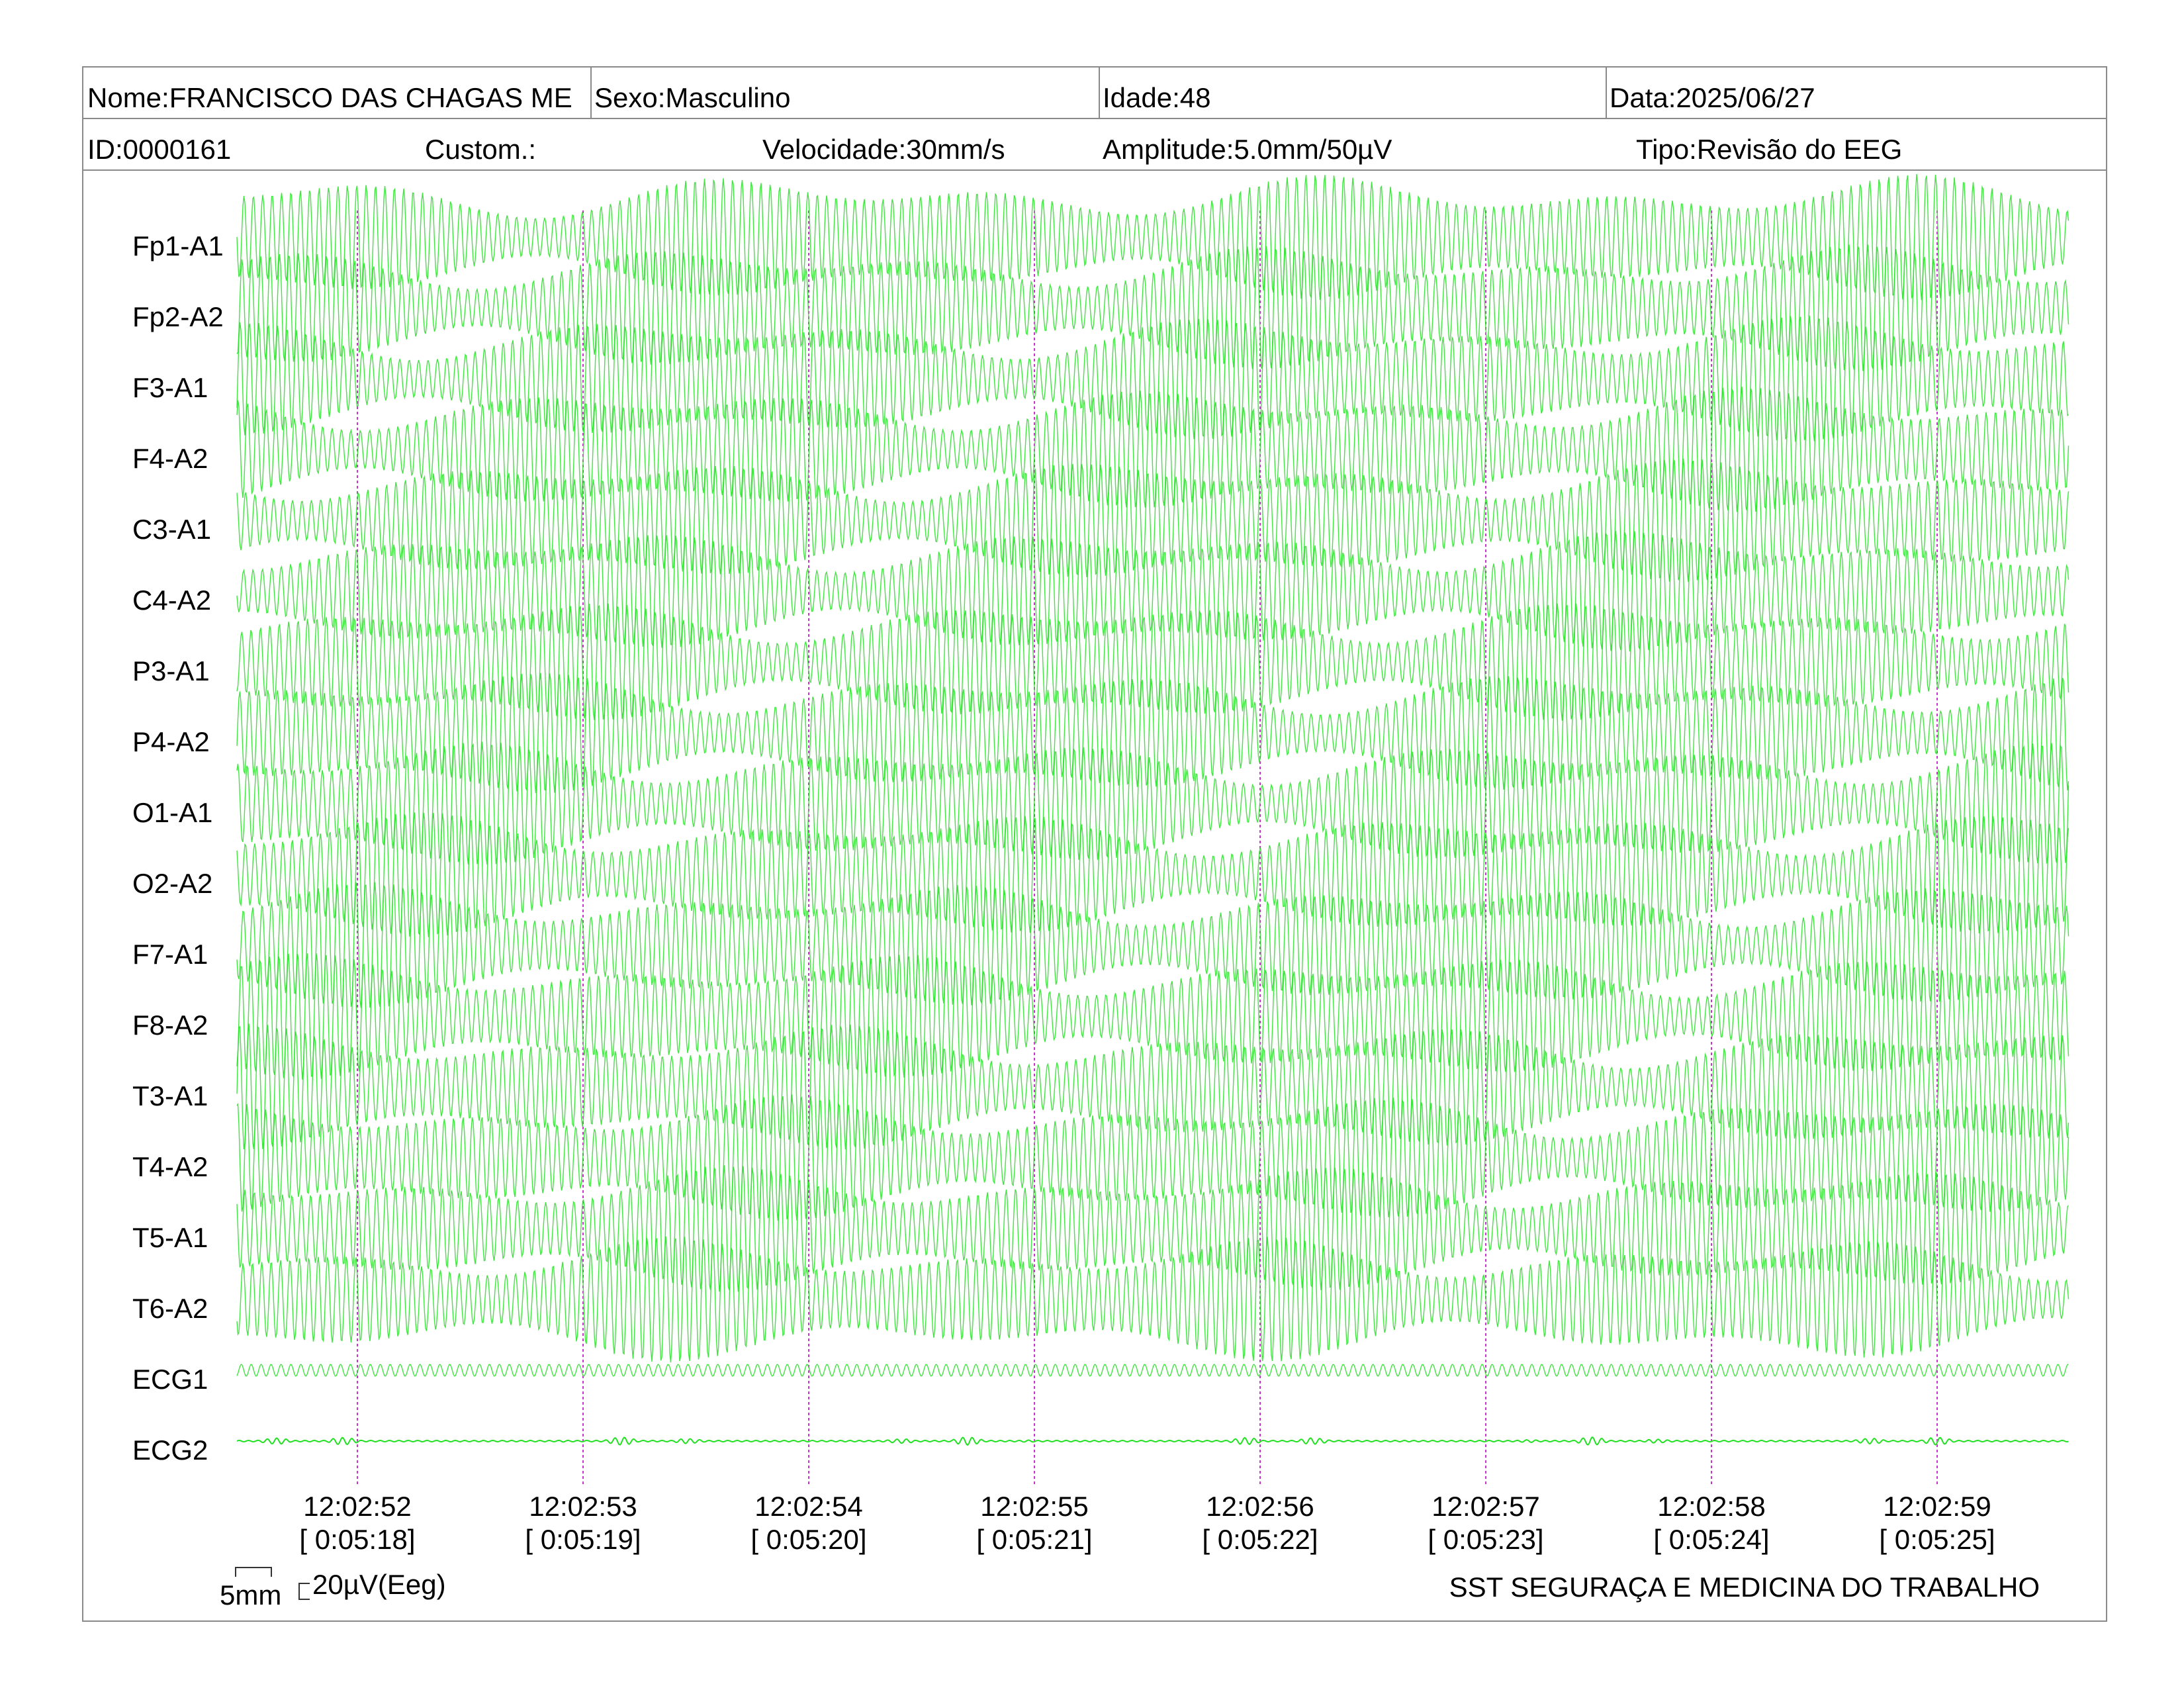 The width and height of the screenshot is (2184, 1688). Describe the element at coordinates (808, 1539) in the screenshot. I see `time-elapsed-label: [ 0:05:20]` at that location.